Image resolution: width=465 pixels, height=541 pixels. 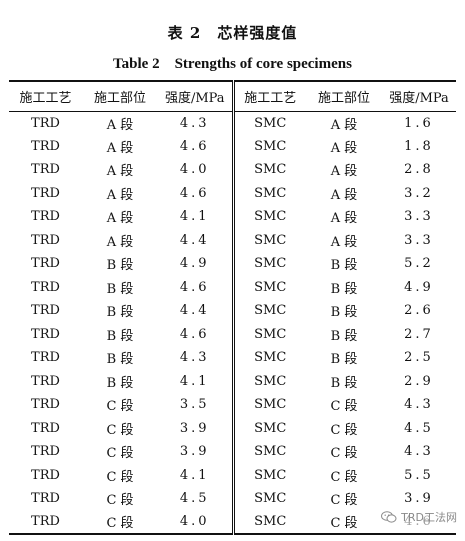 I want to click on table-row: TRD C 段 3.9 SMC C 段 4.3, so click(x=232, y=452).